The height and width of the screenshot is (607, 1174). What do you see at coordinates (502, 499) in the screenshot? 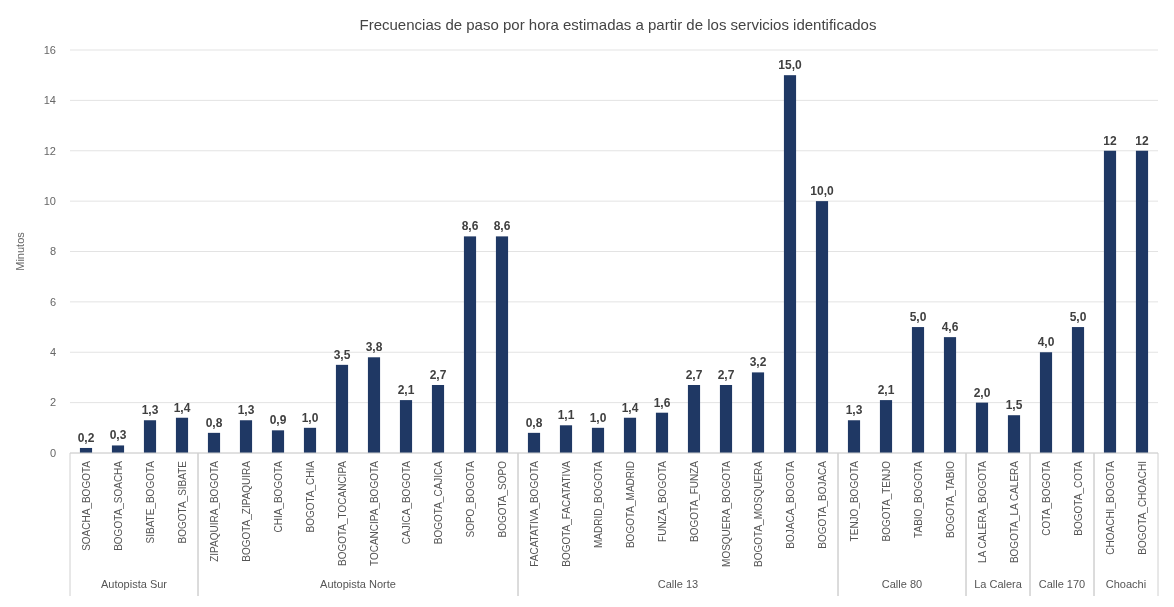
I see `x-tick-label: BOGOTA_SOPO` at bounding box center [502, 499].